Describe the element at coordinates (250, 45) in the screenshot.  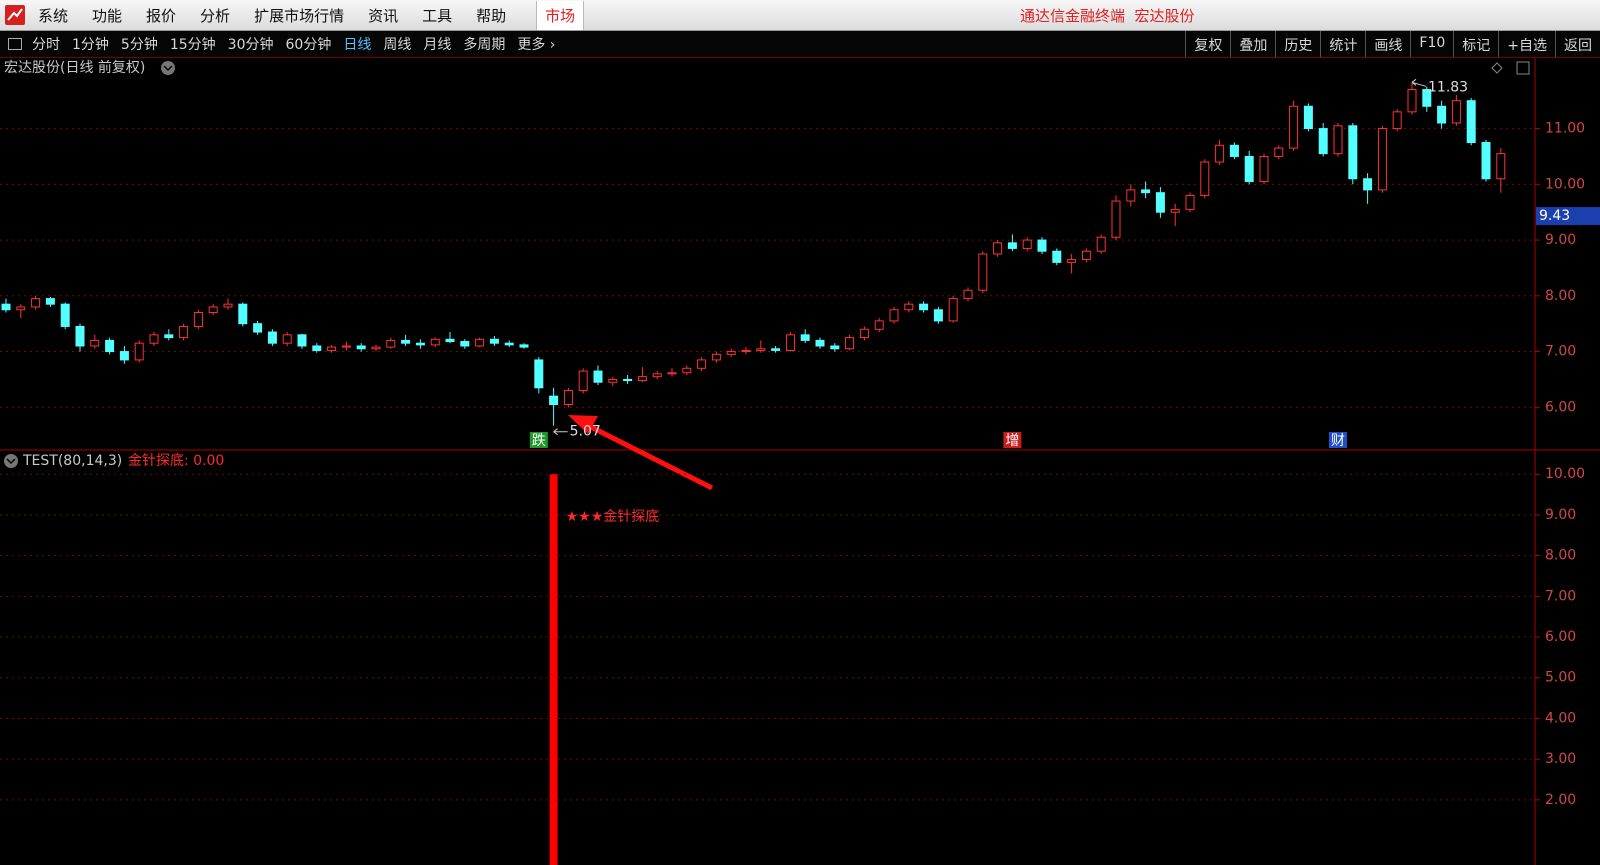
I see `period-button: 30分钟` at that location.